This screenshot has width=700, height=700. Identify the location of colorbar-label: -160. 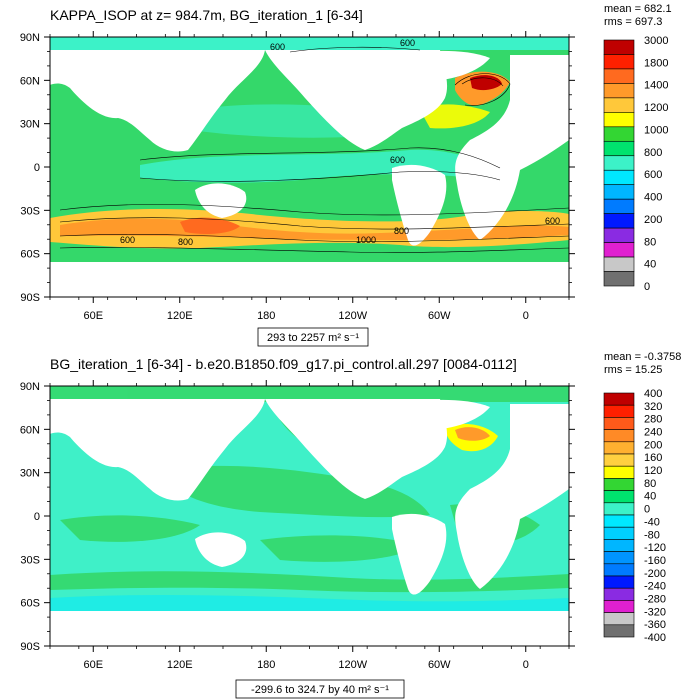
(655, 561).